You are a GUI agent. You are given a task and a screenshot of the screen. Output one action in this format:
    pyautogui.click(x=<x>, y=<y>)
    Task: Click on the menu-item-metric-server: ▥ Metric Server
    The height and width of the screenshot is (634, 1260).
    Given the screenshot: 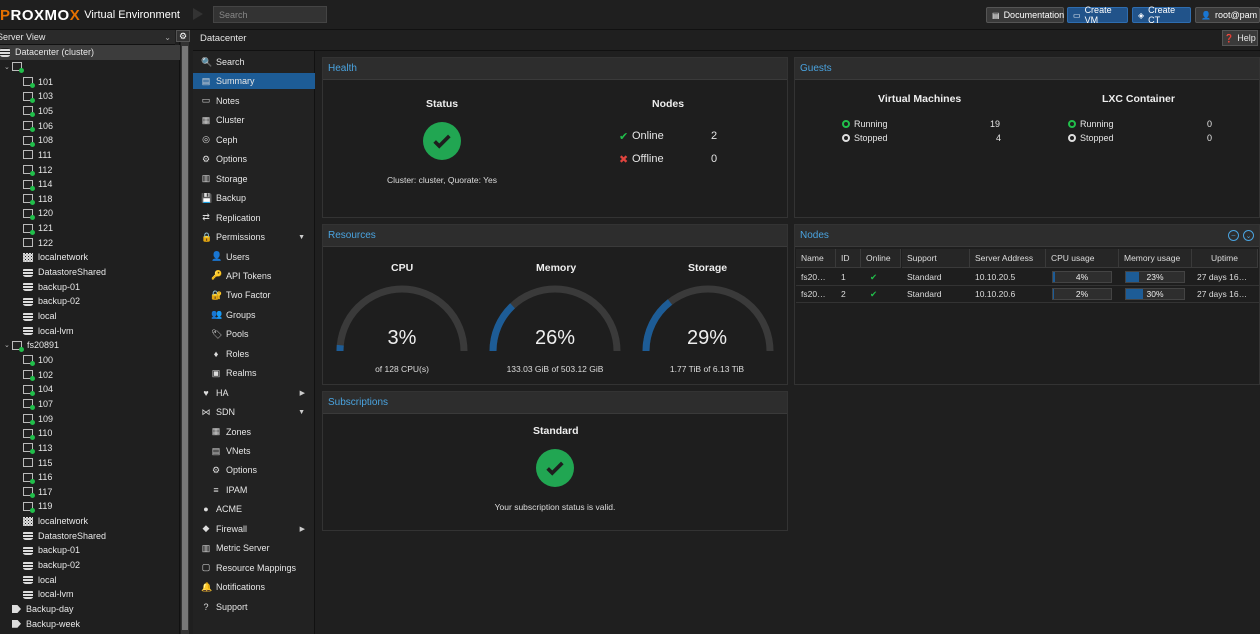 What is the action you would take?
    pyautogui.click(x=254, y=548)
    